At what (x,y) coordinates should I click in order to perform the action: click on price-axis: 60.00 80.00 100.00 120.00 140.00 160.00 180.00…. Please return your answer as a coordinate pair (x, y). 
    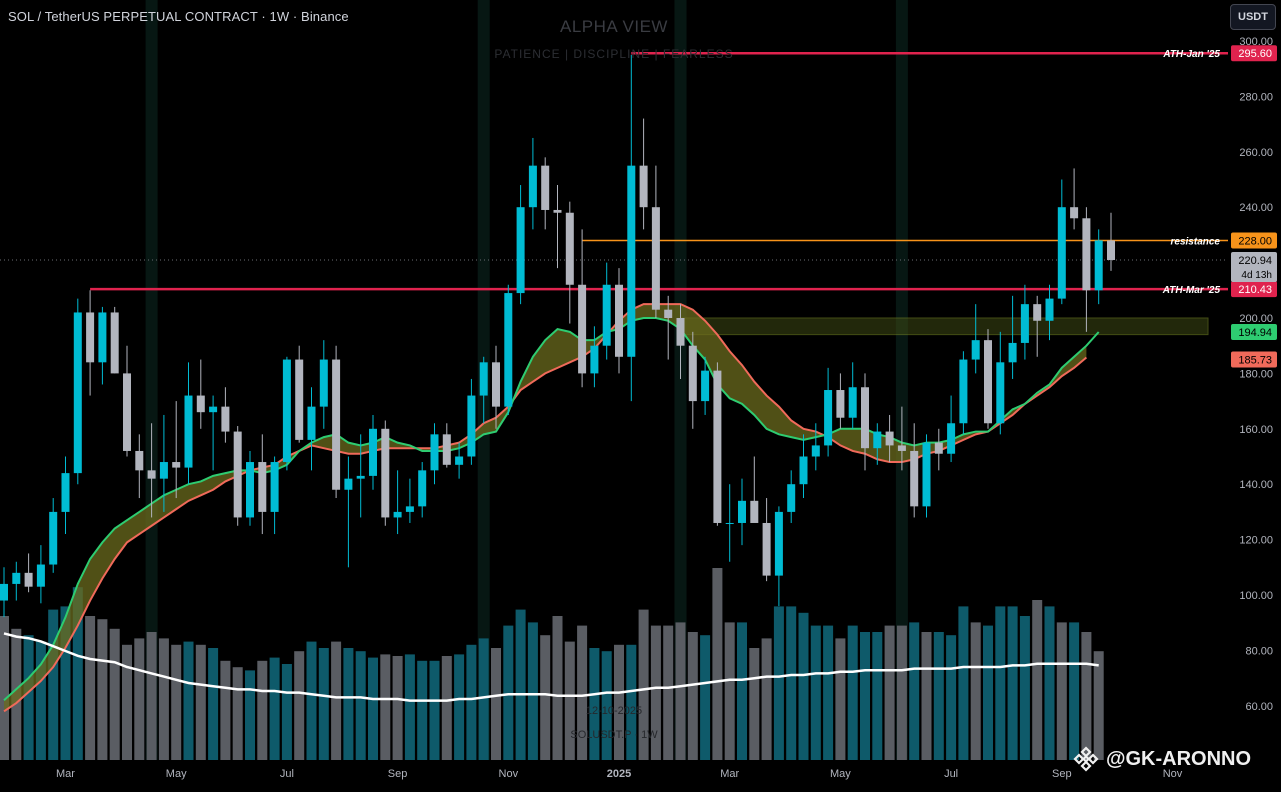
    Looking at the image, I should click on (1256, 374).